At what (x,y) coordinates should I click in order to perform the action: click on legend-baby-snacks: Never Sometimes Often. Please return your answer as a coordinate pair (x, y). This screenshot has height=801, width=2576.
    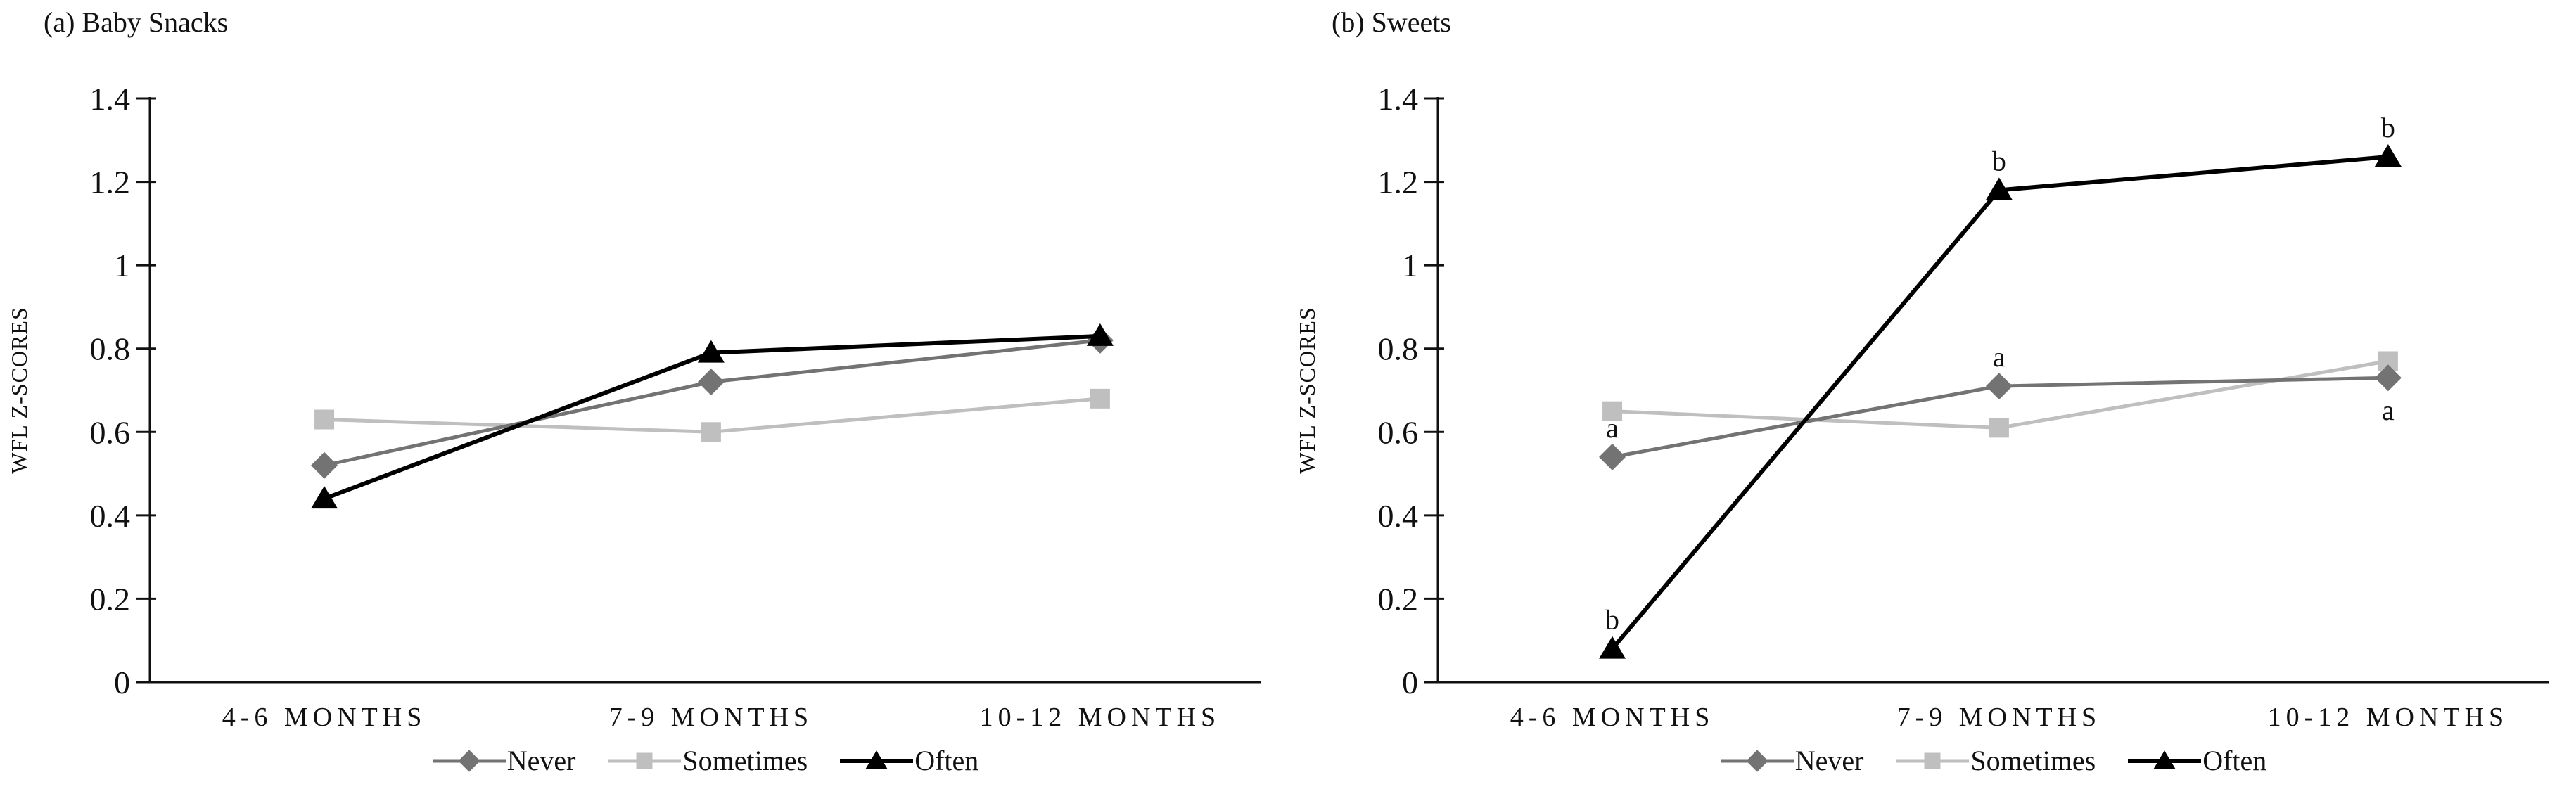
    Looking at the image, I should click on (705, 760).